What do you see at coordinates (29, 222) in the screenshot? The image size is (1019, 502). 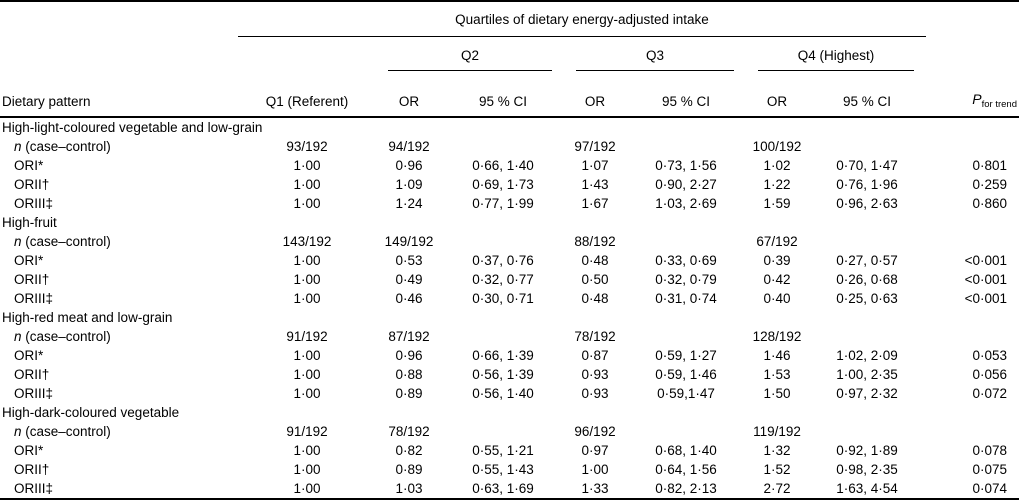 I see `group-name: High-fruit` at bounding box center [29, 222].